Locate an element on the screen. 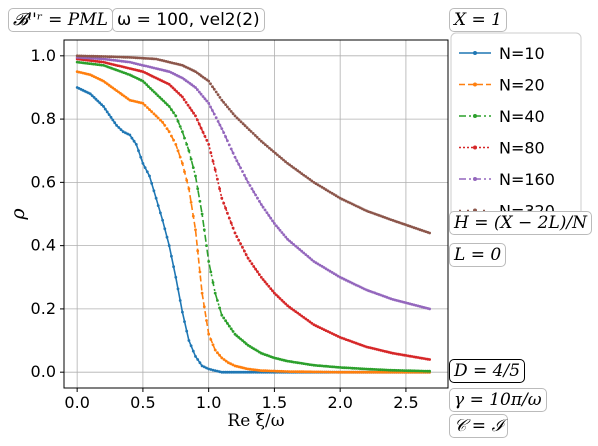 The width and height of the screenshot is (598, 446). annotation-omega: ω = 100, vel2(2) is located at coordinates (188, 20).